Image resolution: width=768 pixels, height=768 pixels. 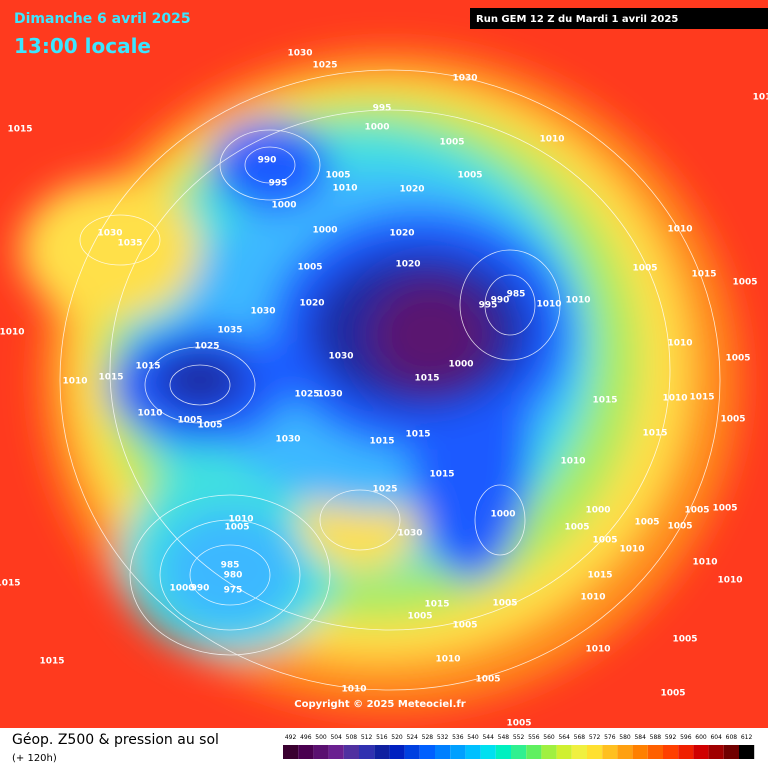 What do you see at coordinates (82, 46) in the screenshot?
I see `local-time: 13:00 locale` at bounding box center [82, 46].